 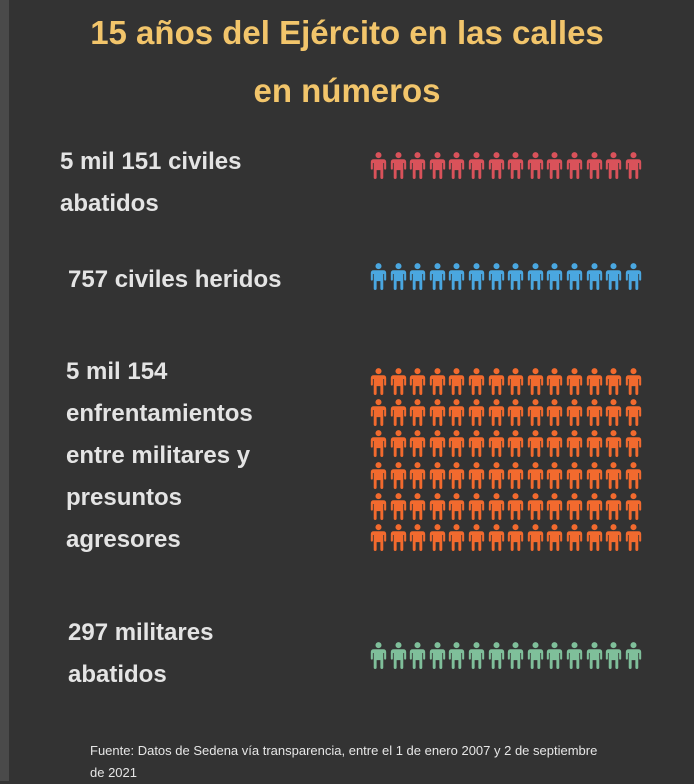 I want to click on label-civiles-heridos: 757 civiles heridos, so click(x=174, y=280).